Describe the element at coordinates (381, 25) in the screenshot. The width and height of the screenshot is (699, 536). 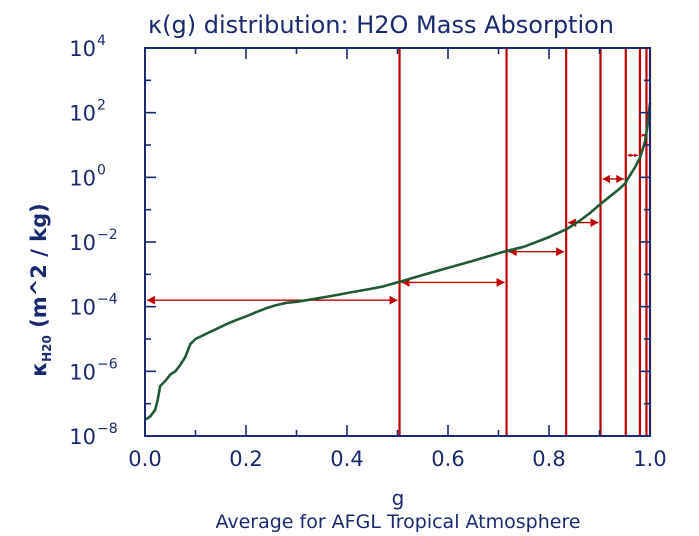
I see `chart-title: κ(g) distribution: H2O Mass Absorption` at that location.